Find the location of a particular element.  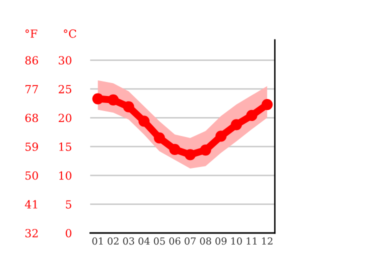

y2-tick-label: 59 is located at coordinates (32, 146).